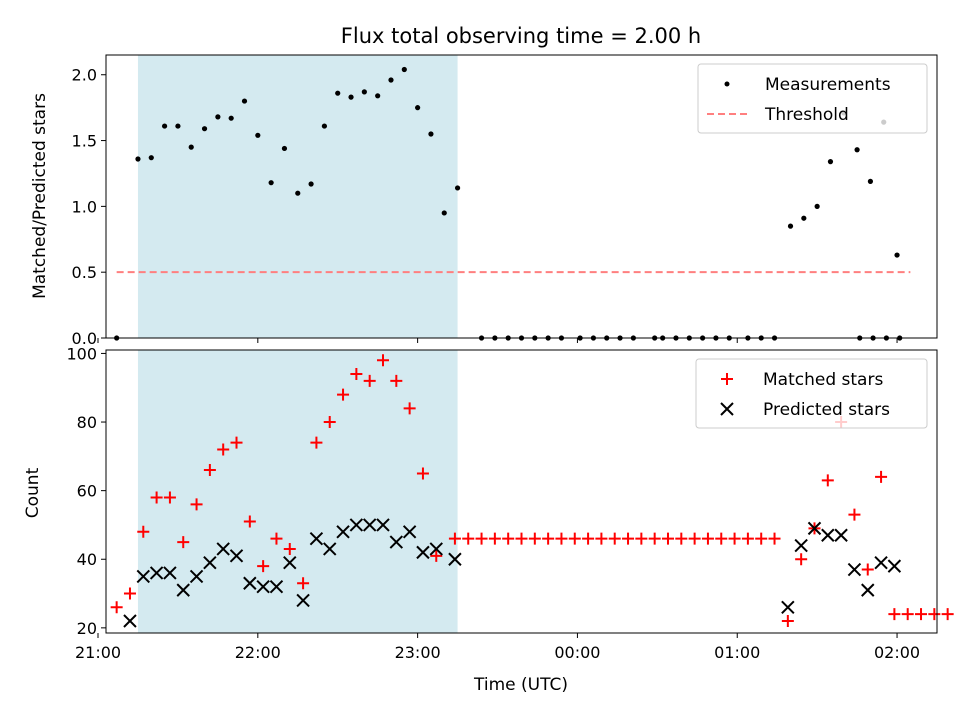 This screenshot has width=960, height=720. What do you see at coordinates (258, 652) in the screenshot?
I see `x-tick-label: 22:00` at bounding box center [258, 652].